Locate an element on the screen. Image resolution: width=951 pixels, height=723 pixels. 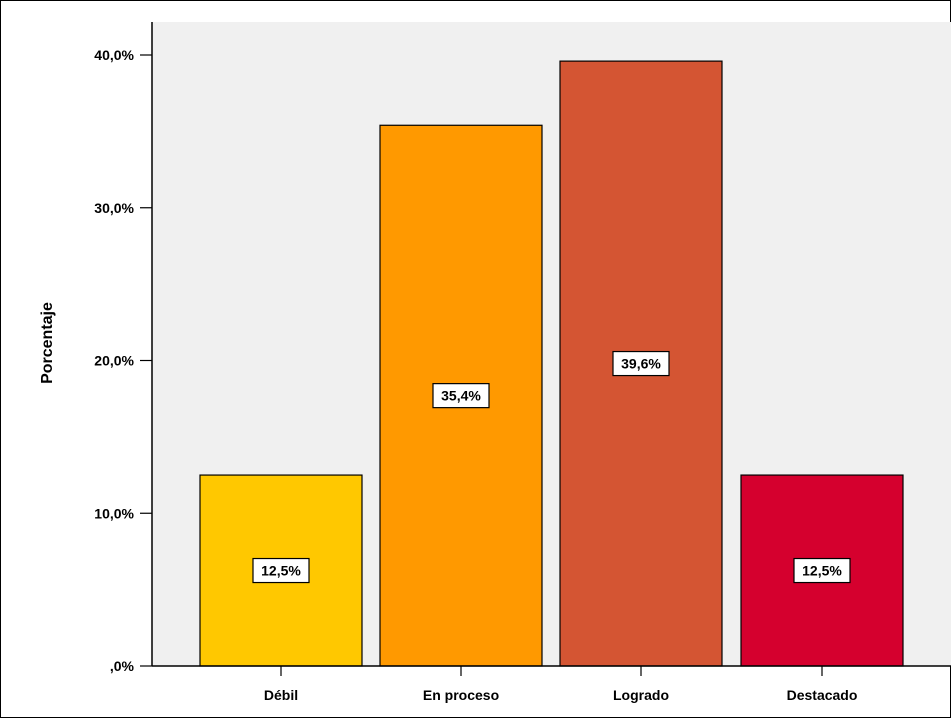
data-label: 35,4% is located at coordinates (461, 396).